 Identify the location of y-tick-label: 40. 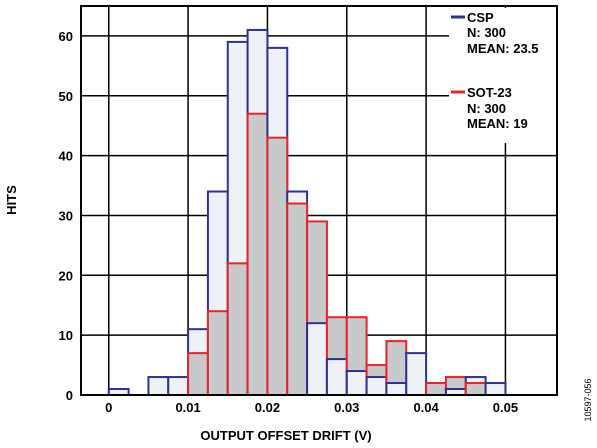
(66, 156).